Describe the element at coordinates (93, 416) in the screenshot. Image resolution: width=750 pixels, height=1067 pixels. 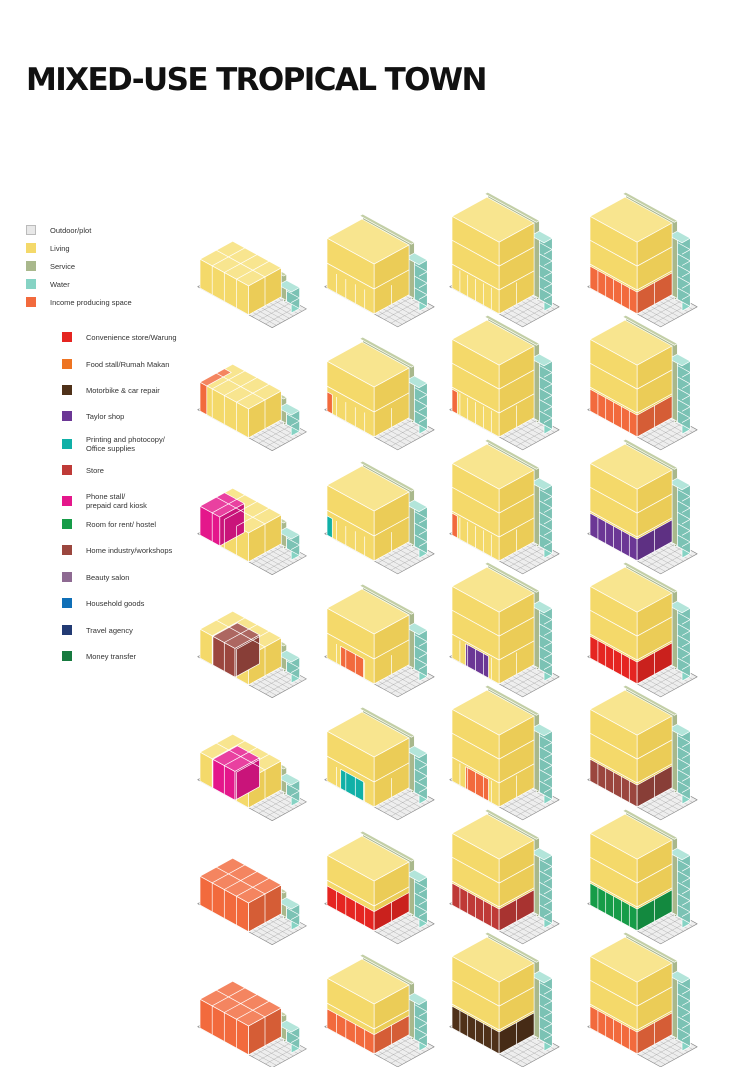
I see `legend-item-taylor-shop: Taylor shop` at that location.